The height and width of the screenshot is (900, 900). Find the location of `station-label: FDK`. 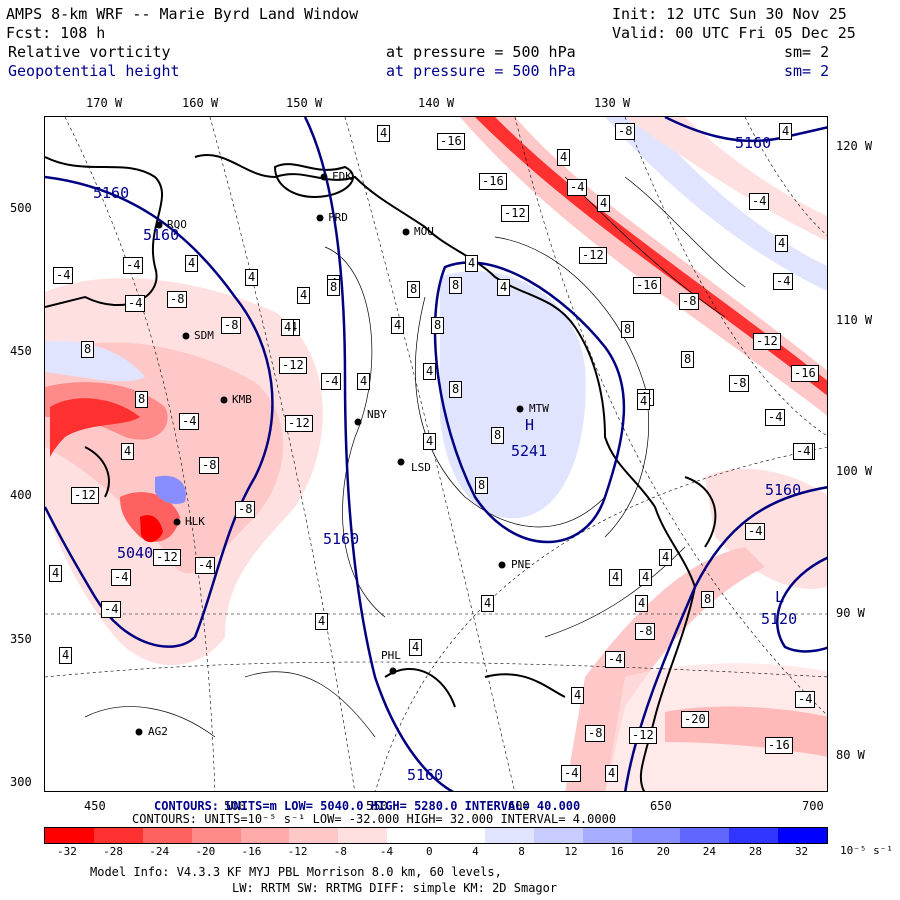

station-label: FDK is located at coordinates (342, 176).